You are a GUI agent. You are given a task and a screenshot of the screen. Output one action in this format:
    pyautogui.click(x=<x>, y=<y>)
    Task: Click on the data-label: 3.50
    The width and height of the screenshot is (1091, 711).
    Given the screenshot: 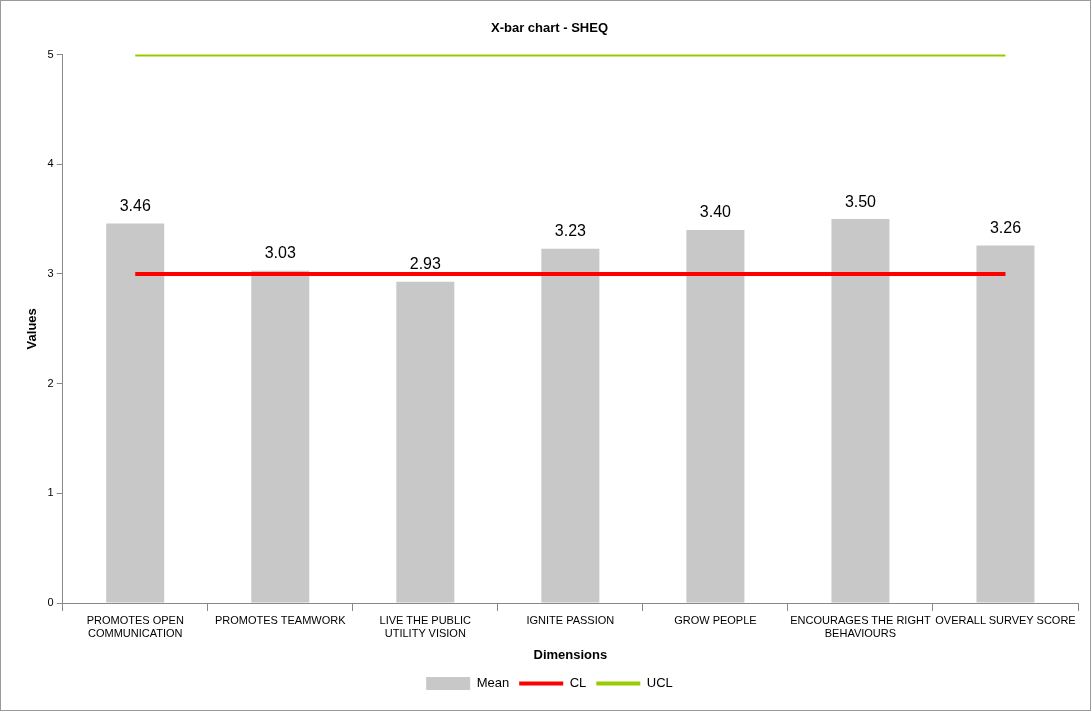 What is the action you would take?
    pyautogui.click(x=860, y=201)
    